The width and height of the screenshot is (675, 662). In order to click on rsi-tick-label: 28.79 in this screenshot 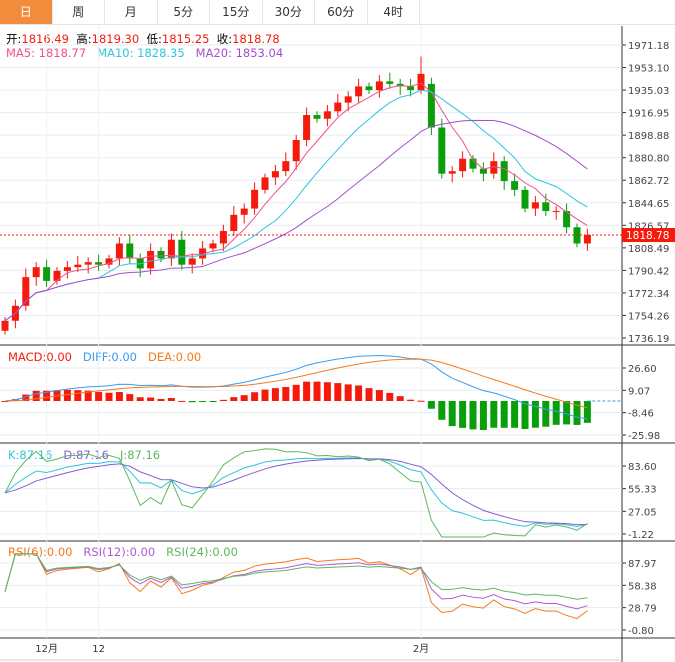, I will do `click(642, 609)`.